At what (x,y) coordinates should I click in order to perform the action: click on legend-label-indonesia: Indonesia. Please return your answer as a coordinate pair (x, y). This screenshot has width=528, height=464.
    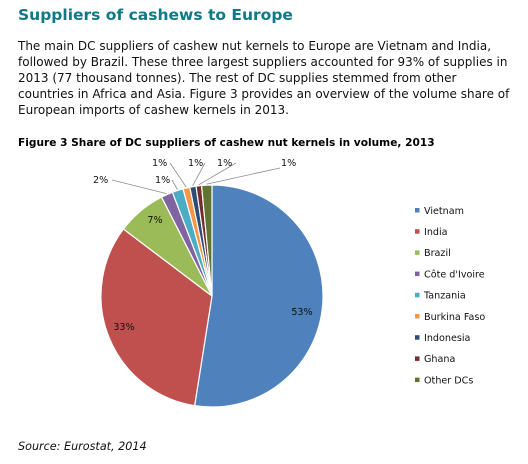
    Looking at the image, I should click on (447, 338).